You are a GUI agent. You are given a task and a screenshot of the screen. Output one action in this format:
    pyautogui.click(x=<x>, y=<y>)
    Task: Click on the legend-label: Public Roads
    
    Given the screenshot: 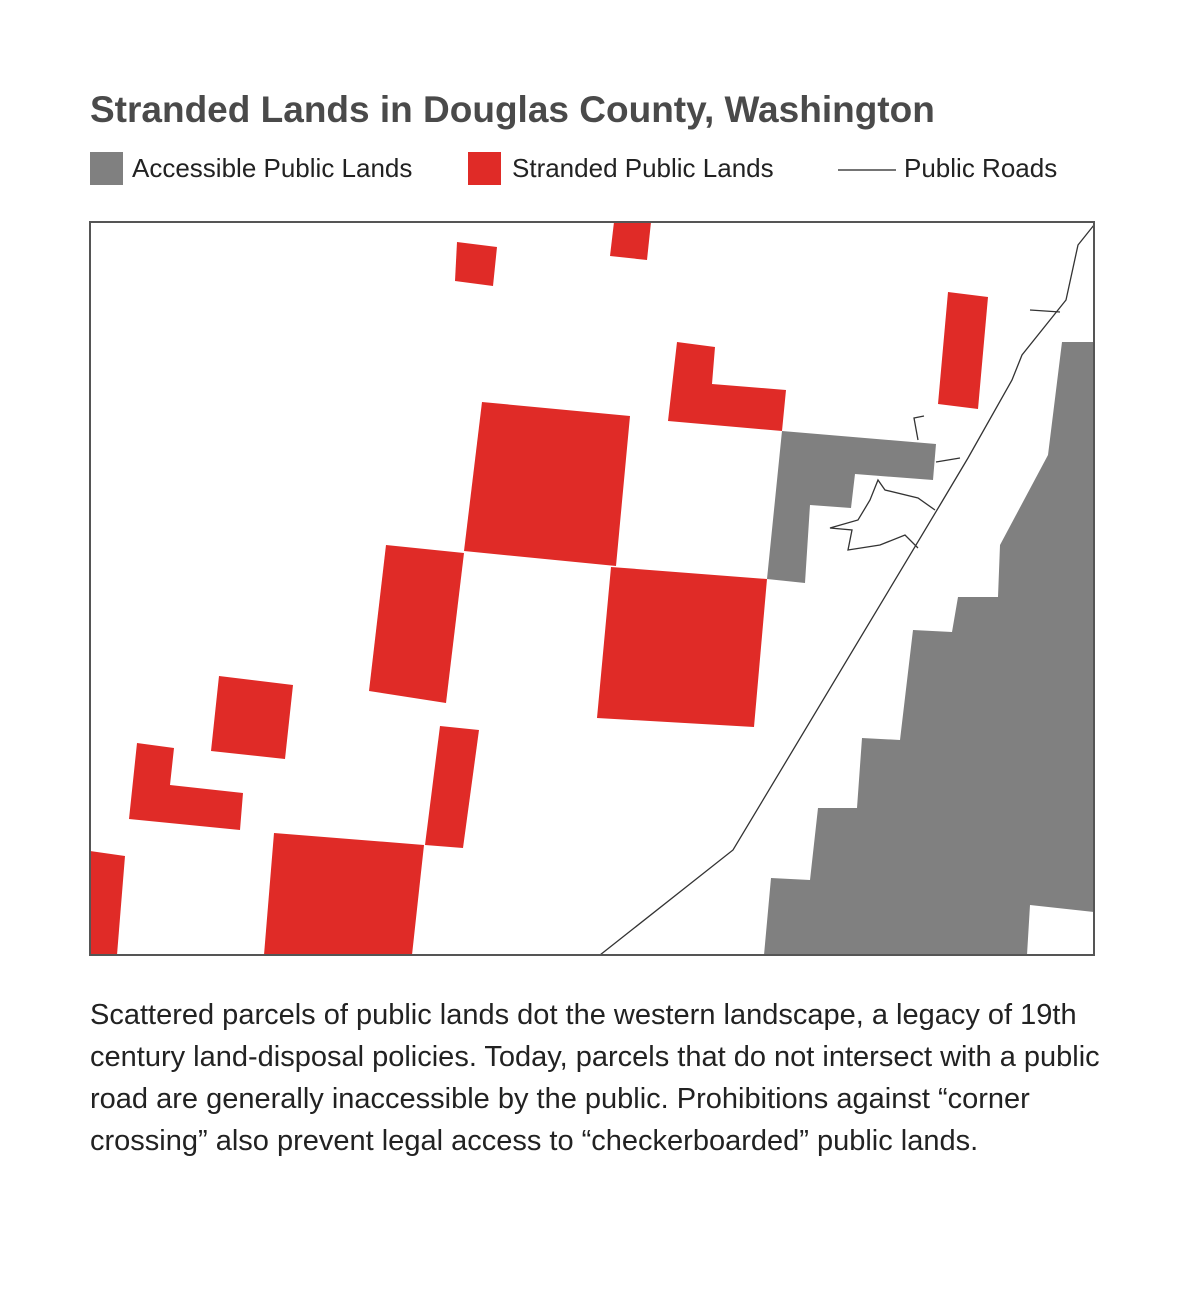 What is the action you would take?
    pyautogui.click(x=980, y=168)
    